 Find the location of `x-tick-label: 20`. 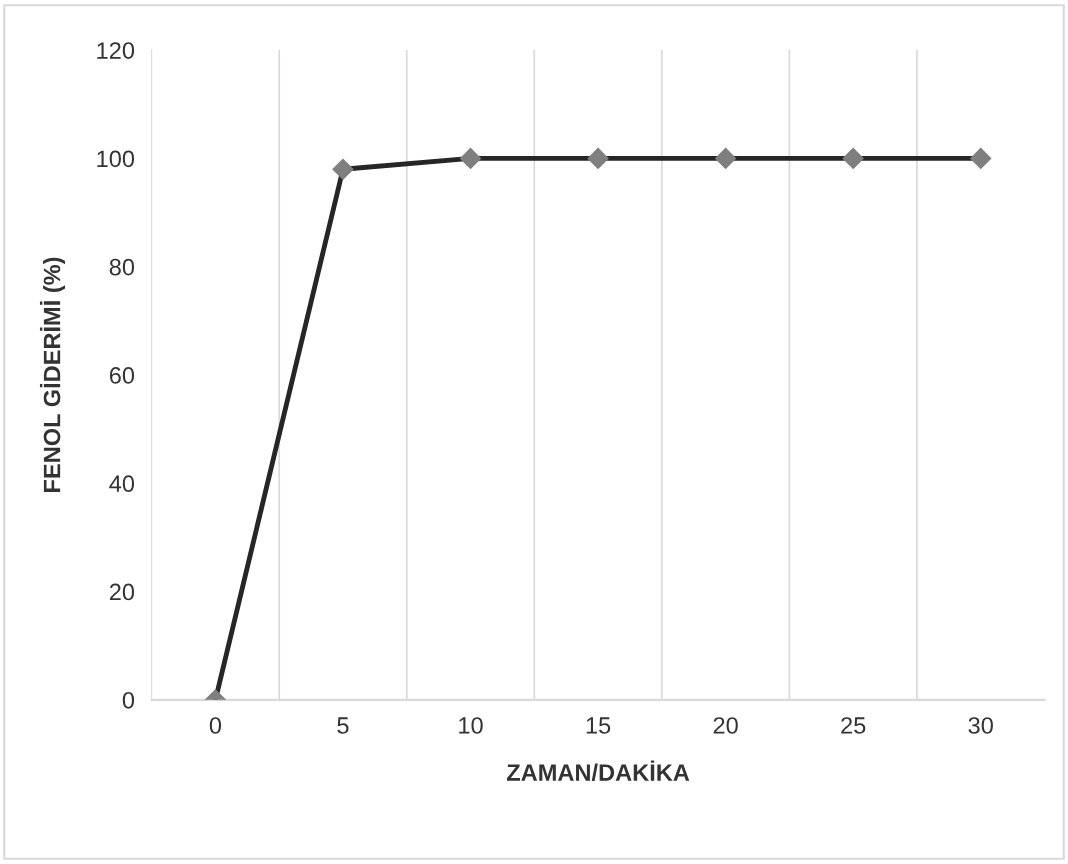

x-tick-label: 20 is located at coordinates (725, 725).